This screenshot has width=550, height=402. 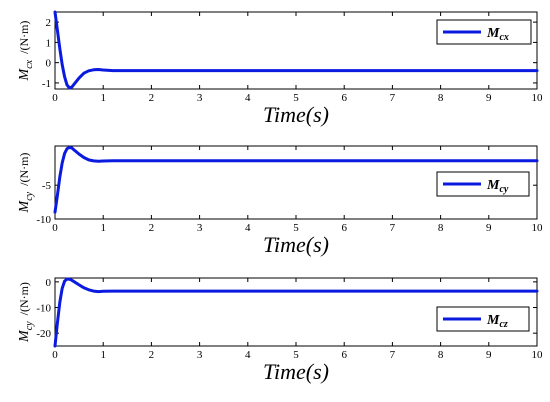 What do you see at coordinates (49, 23) in the screenshot?
I see `y-tick-label: 2` at bounding box center [49, 23].